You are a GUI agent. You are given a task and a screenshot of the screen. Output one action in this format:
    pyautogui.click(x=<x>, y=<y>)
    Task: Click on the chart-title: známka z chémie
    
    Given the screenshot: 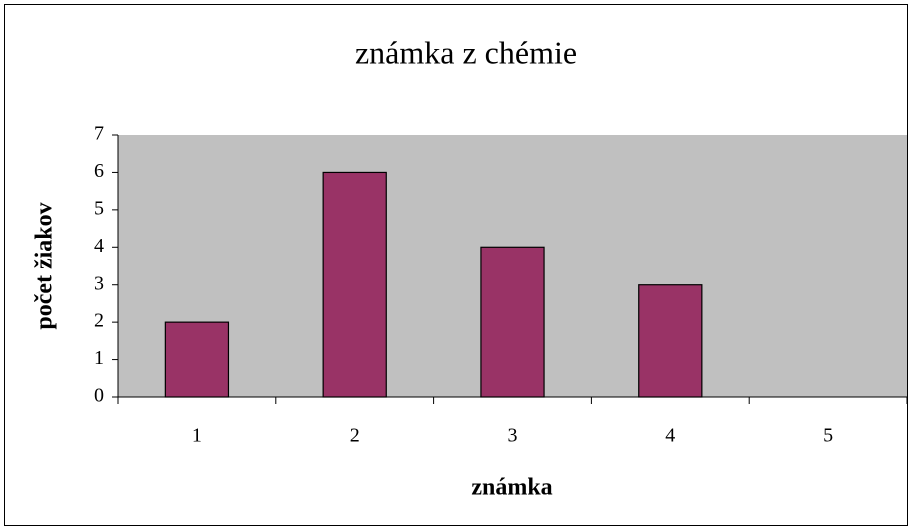 What is the action you would take?
    pyautogui.click(x=466, y=52)
    